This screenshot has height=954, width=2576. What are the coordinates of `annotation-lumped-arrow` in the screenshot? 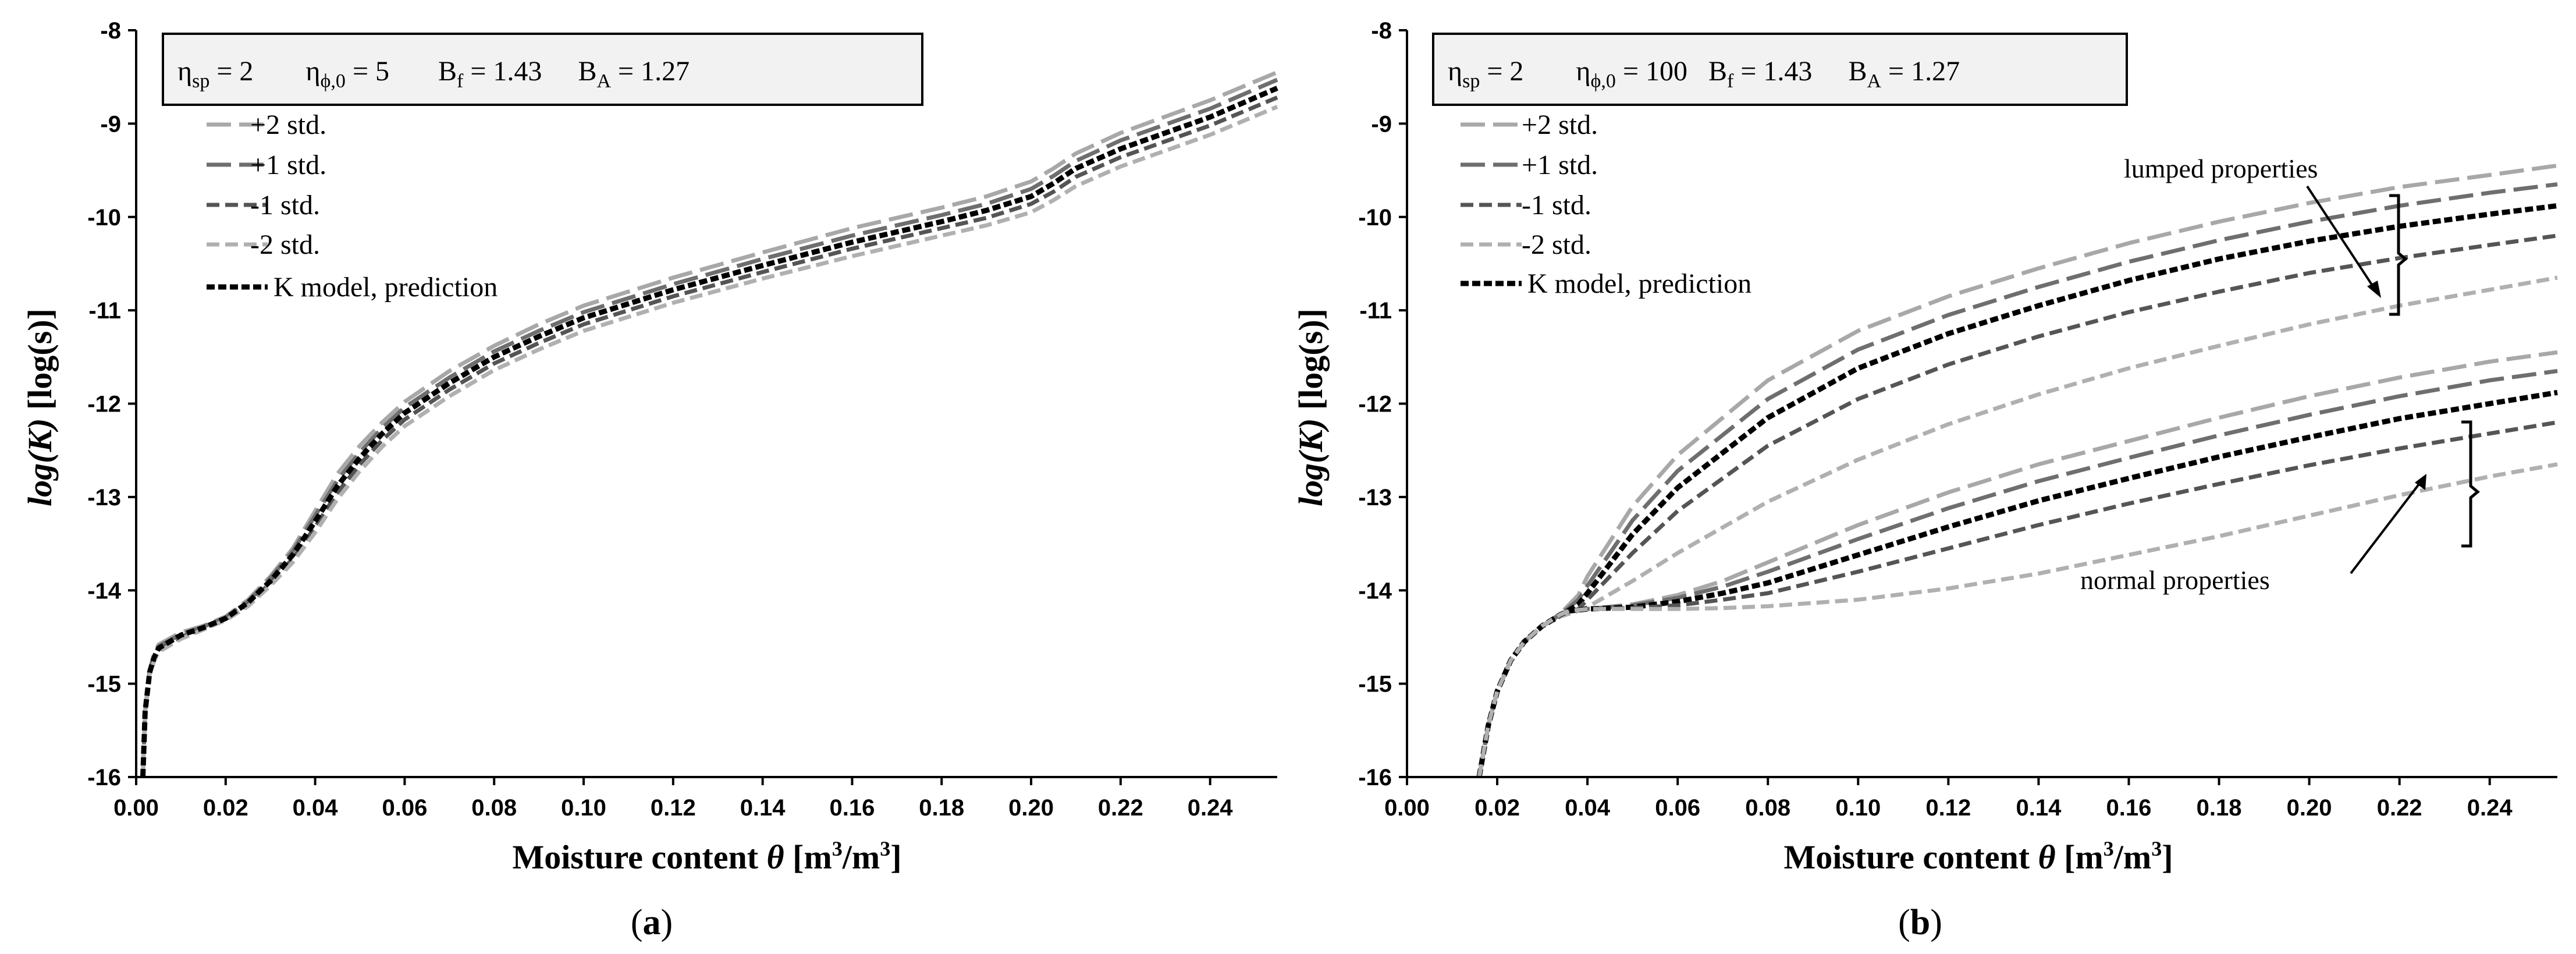 It's located at (2341, 238).